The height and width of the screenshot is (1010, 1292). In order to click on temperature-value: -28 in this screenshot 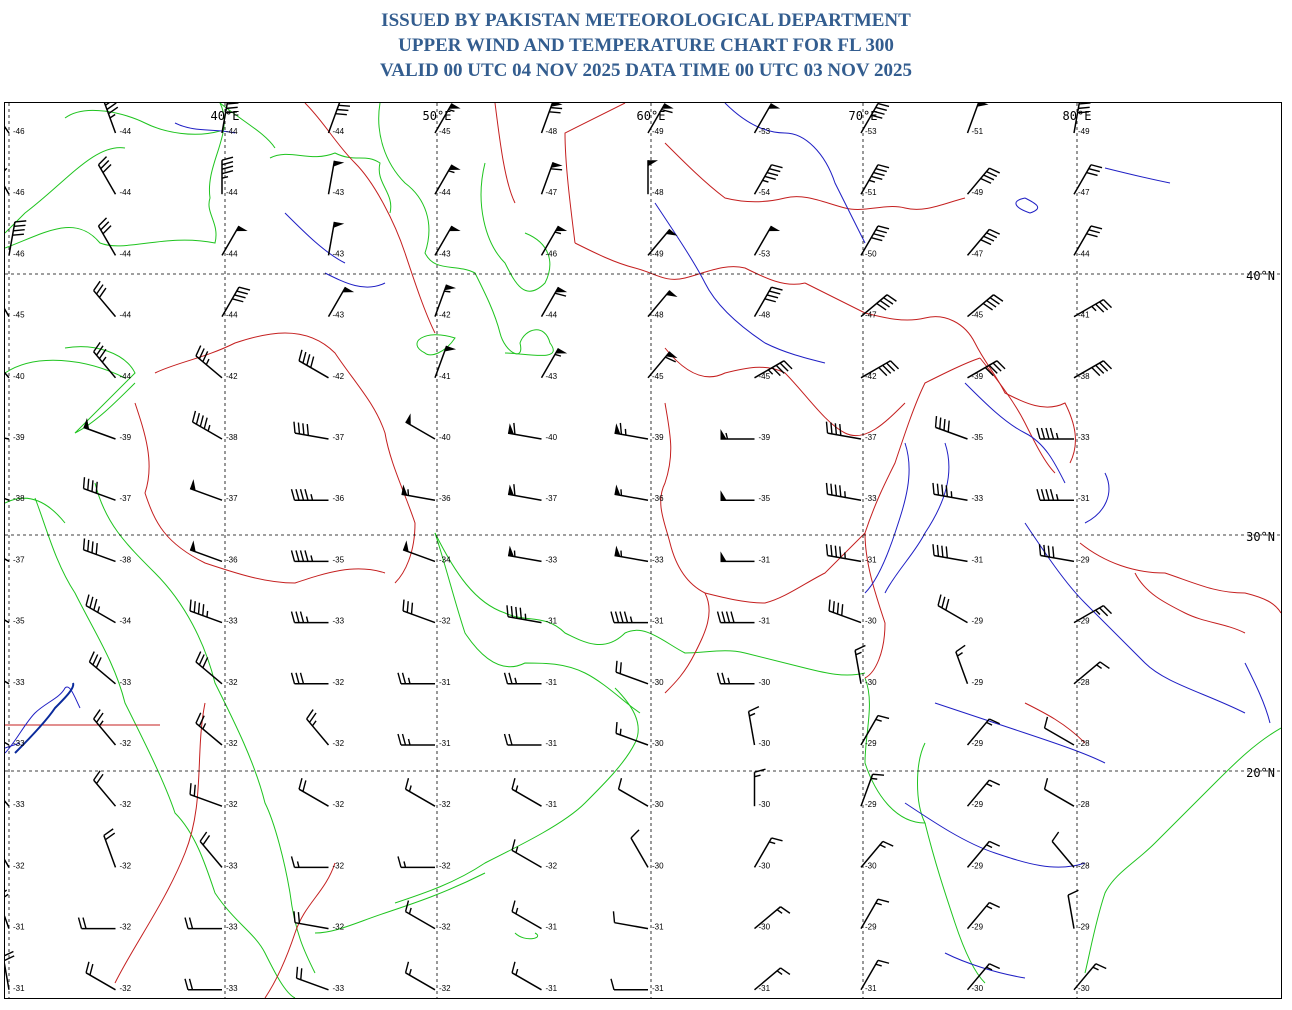, I will do `click(1084, 804)`.